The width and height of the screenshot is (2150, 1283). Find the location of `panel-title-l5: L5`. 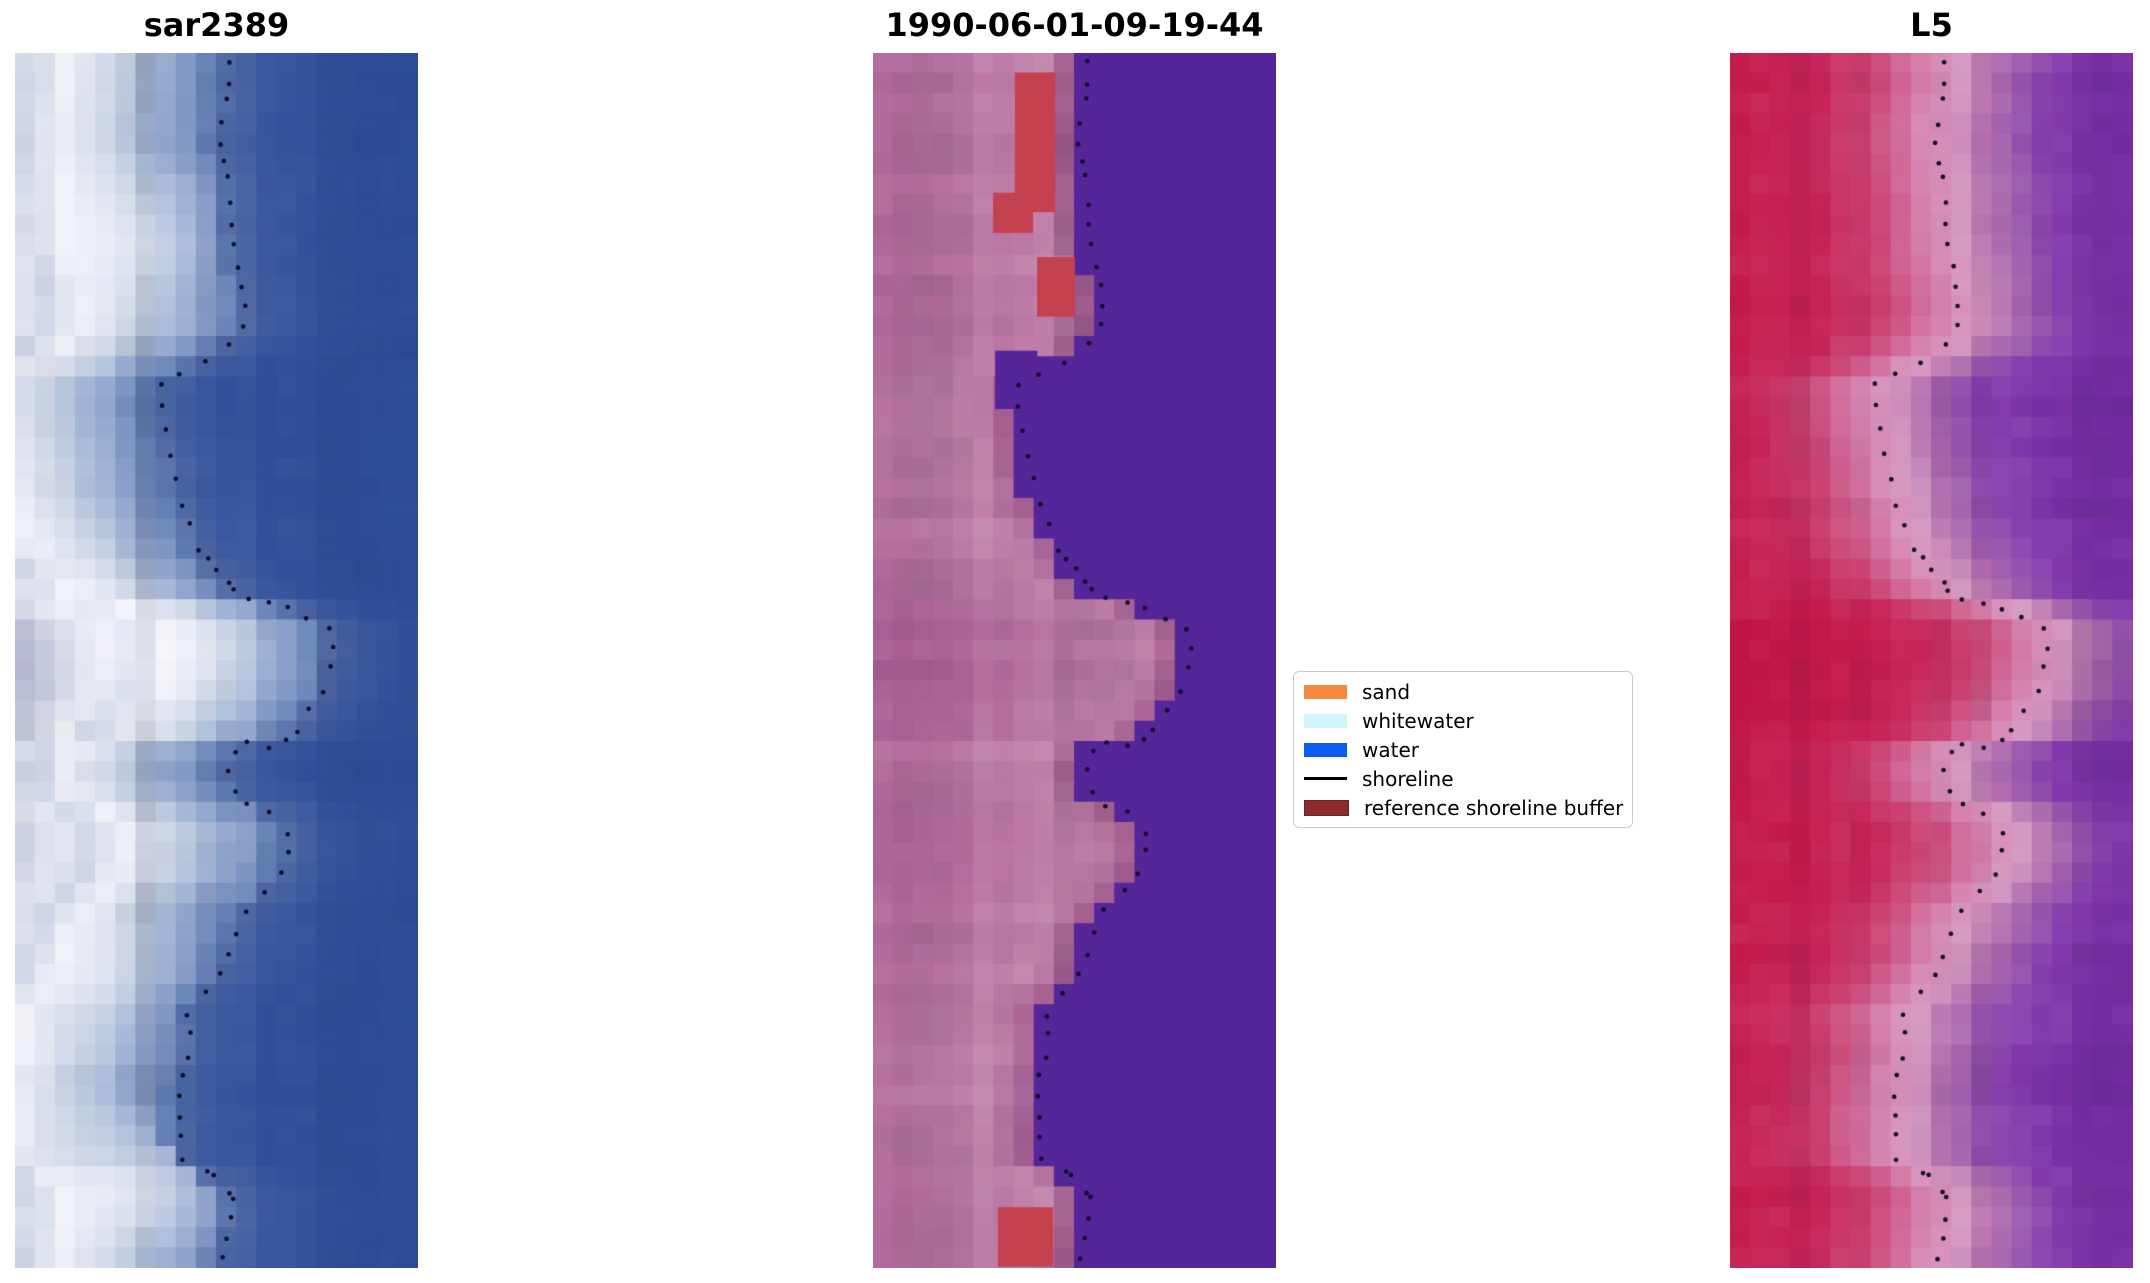

panel-title-l5: L5 is located at coordinates (1931, 25).